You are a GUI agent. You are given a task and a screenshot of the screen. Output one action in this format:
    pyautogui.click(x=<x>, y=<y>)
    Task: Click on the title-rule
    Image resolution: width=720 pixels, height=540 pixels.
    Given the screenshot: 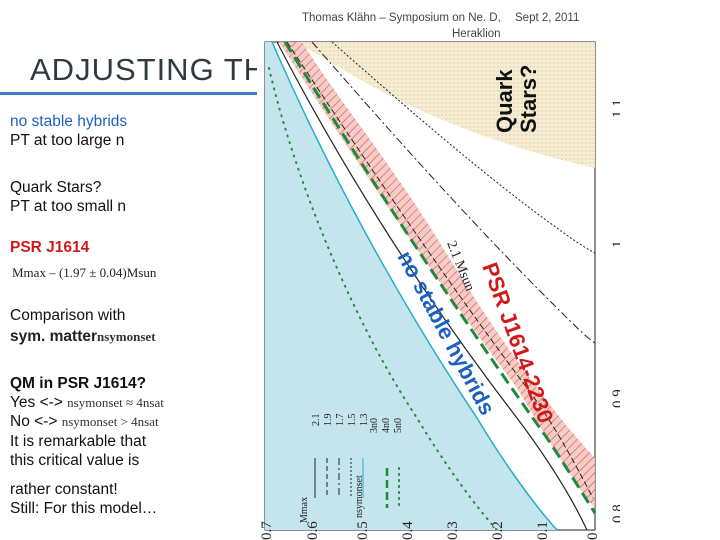 What is the action you would take?
    pyautogui.click(x=135, y=93)
    